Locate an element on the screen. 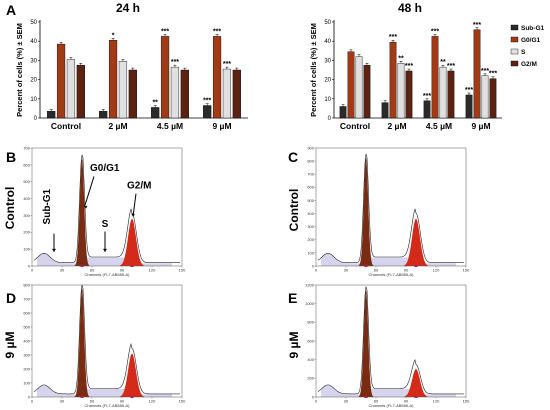  x-tick-label: 60 is located at coordinates (376, 270).